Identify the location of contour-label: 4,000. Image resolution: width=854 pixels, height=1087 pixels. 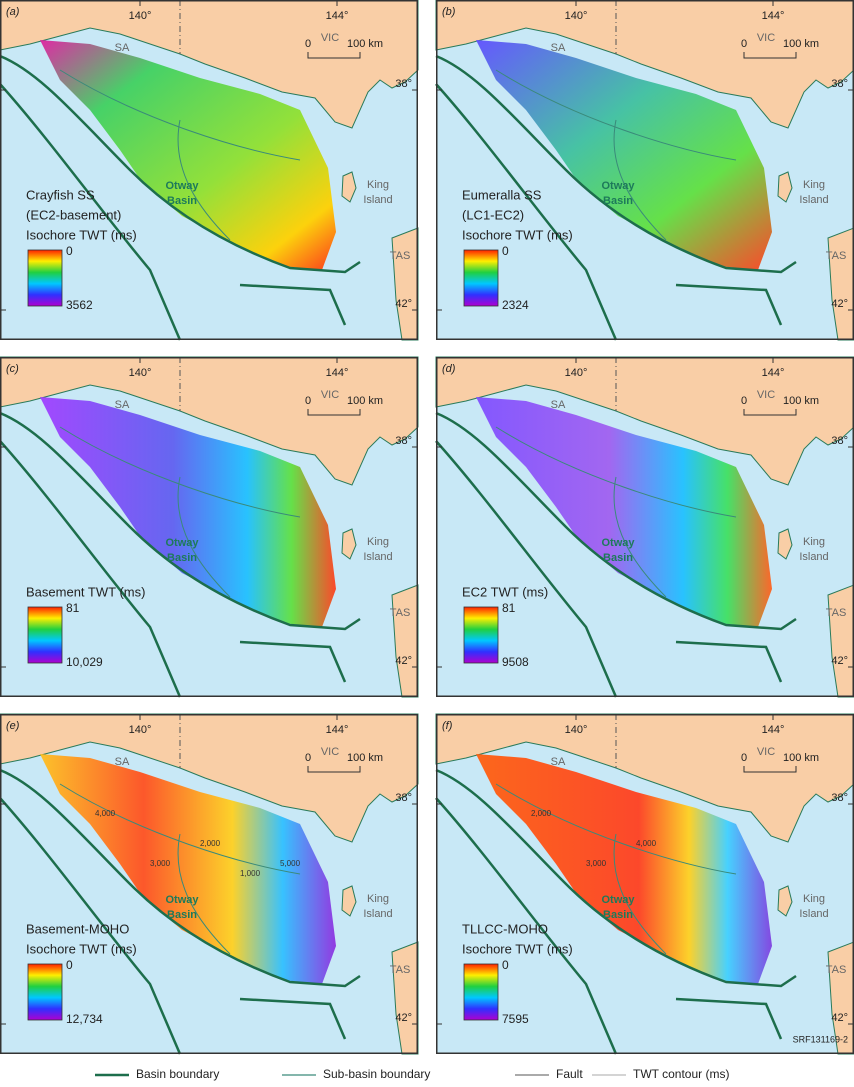
(646, 843).